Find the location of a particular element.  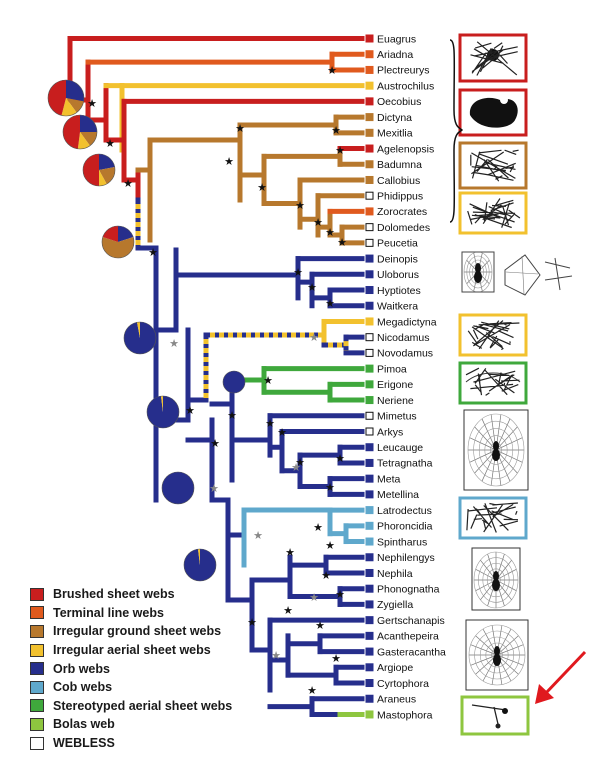

taxon-label: Latrodectus is located at coordinates (398, 511).